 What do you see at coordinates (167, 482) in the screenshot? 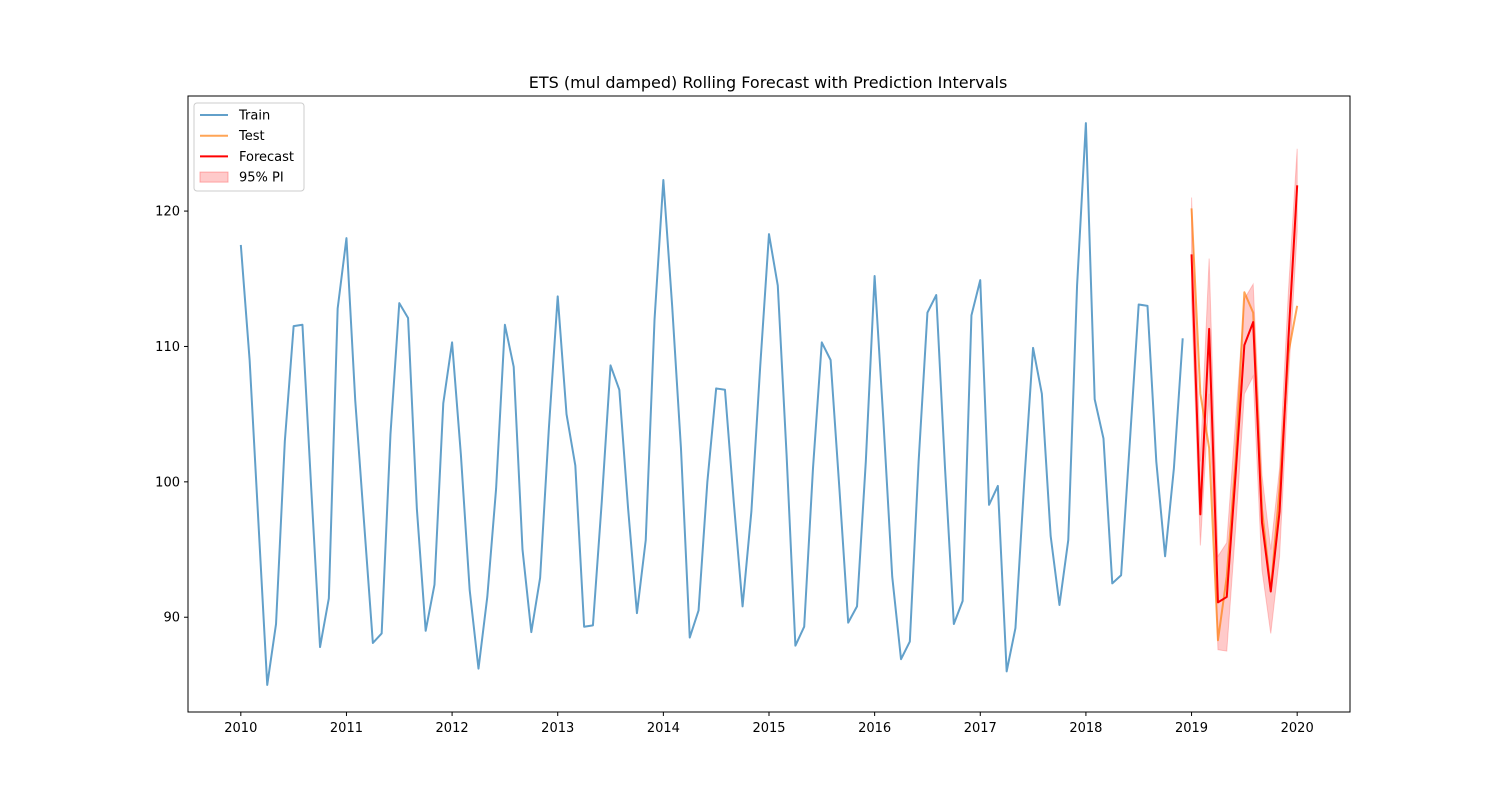
I see `y-tick-label: 100` at bounding box center [167, 482].